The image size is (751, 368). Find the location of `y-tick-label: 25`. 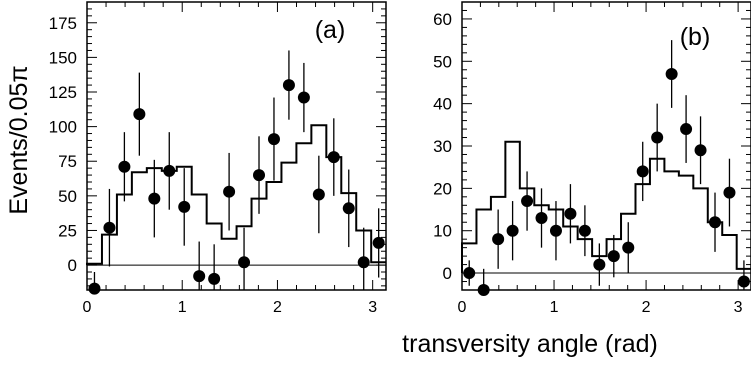

y-tick-label: 25 is located at coordinates (67, 230).